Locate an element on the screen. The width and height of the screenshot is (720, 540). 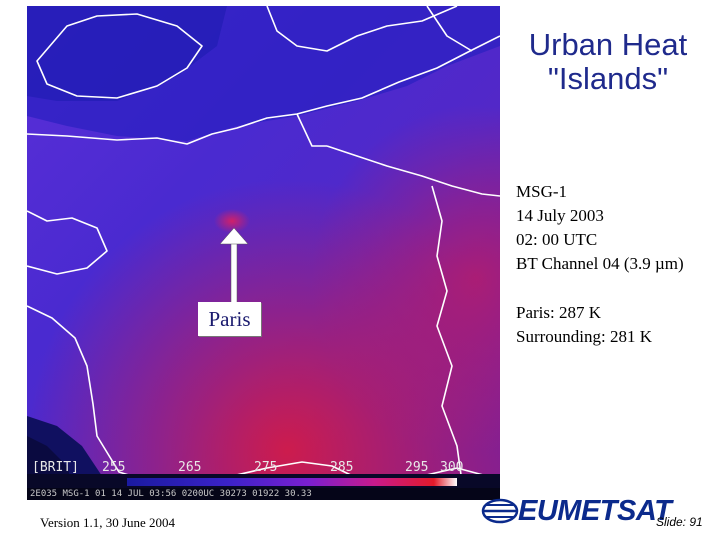
paris-temperature: Paris: 287 K is located at coordinates (558, 312).